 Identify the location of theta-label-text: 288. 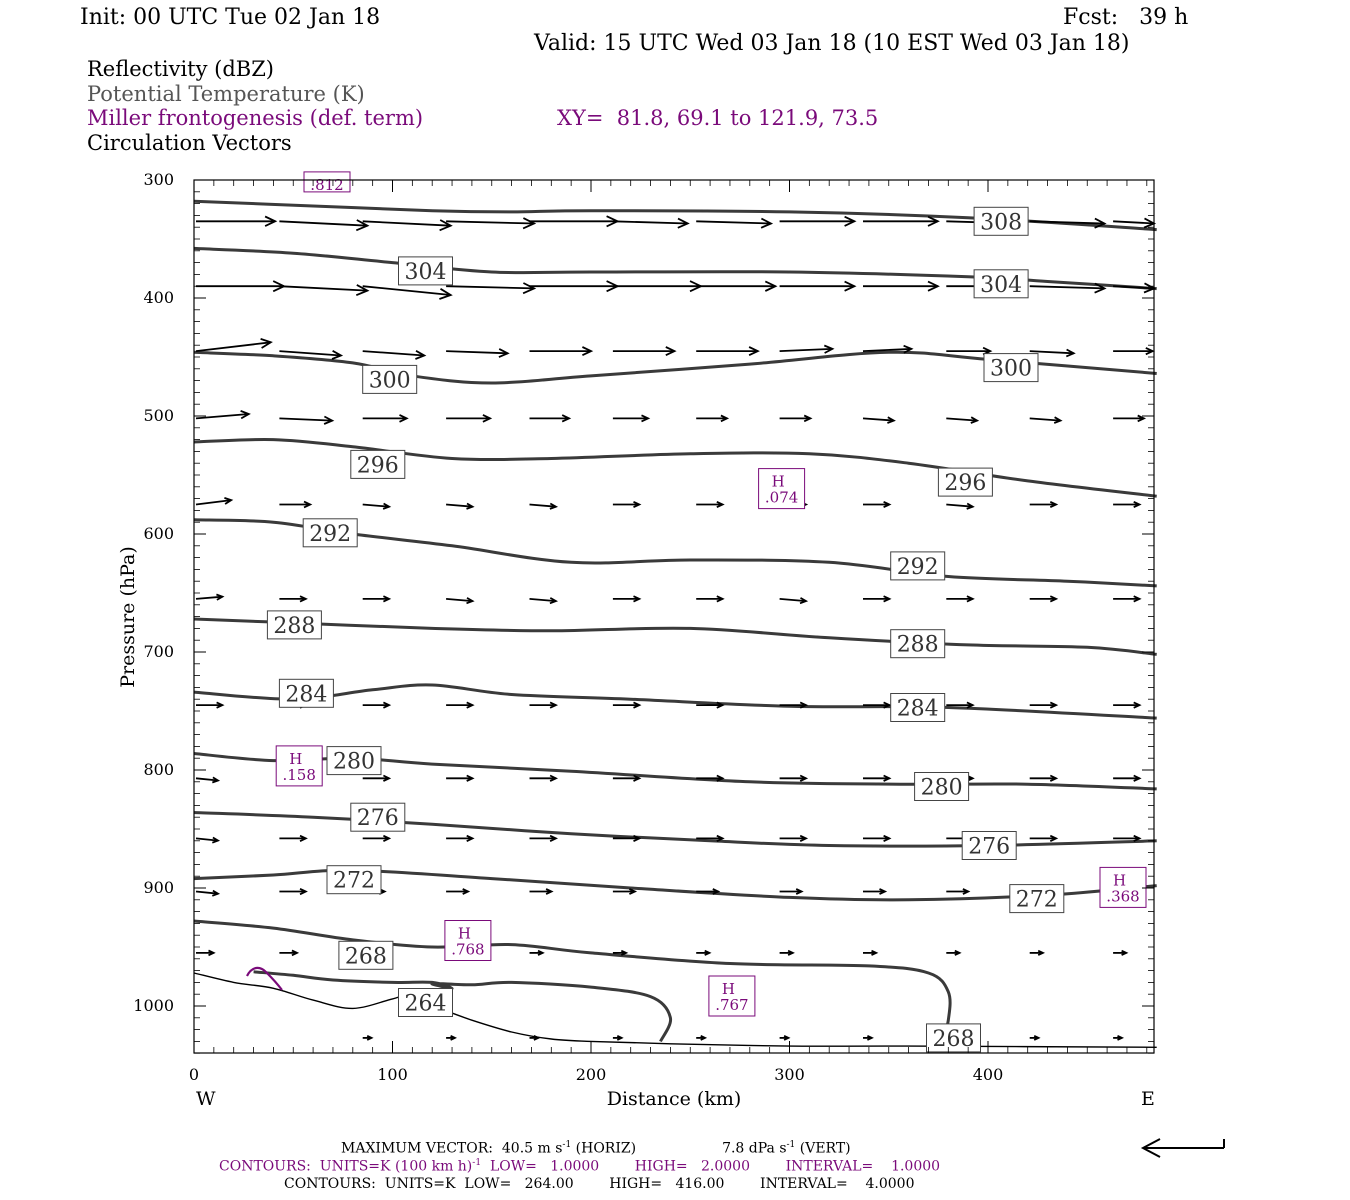
(918, 645).